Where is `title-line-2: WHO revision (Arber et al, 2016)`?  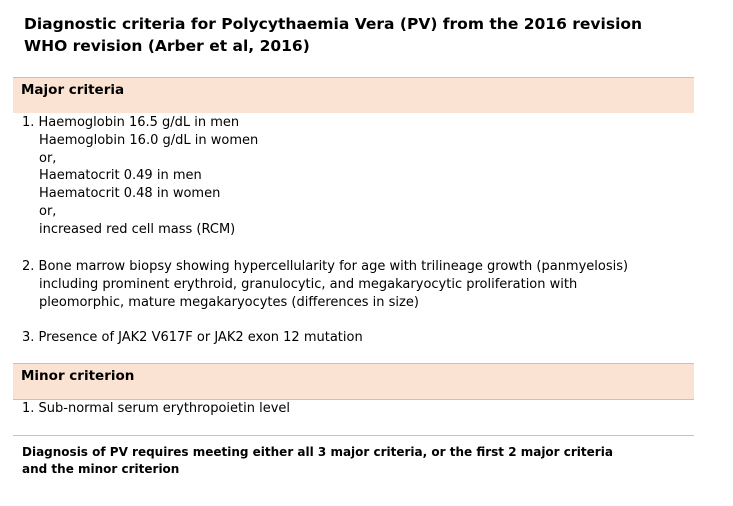 title-line-2: WHO revision (Arber et al, 2016) is located at coordinates (167, 46).